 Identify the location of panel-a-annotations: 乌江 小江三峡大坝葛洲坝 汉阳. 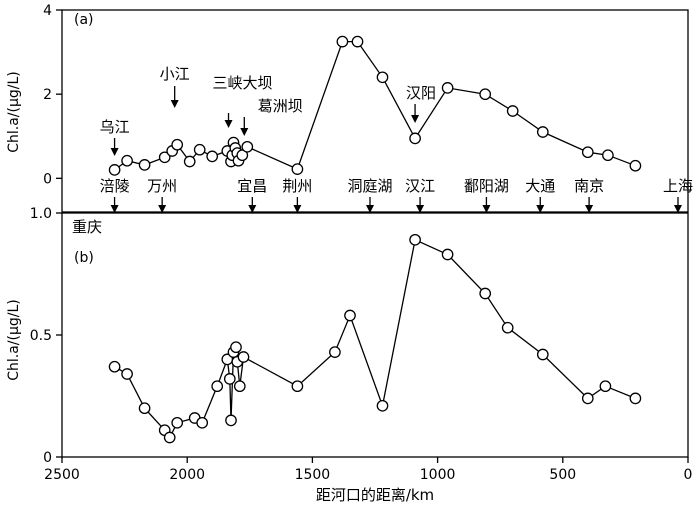
(268, 110).